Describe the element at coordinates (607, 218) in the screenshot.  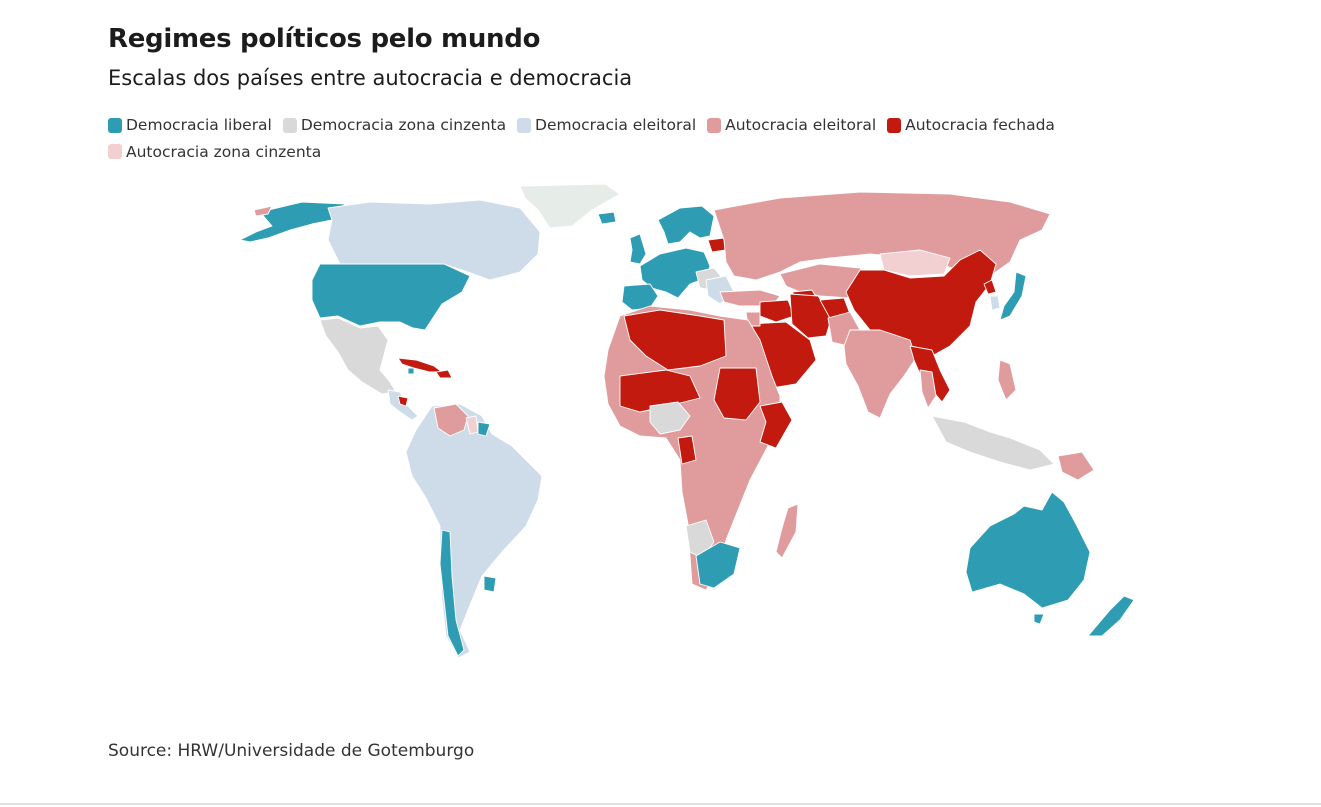
I see `region-iceland` at that location.